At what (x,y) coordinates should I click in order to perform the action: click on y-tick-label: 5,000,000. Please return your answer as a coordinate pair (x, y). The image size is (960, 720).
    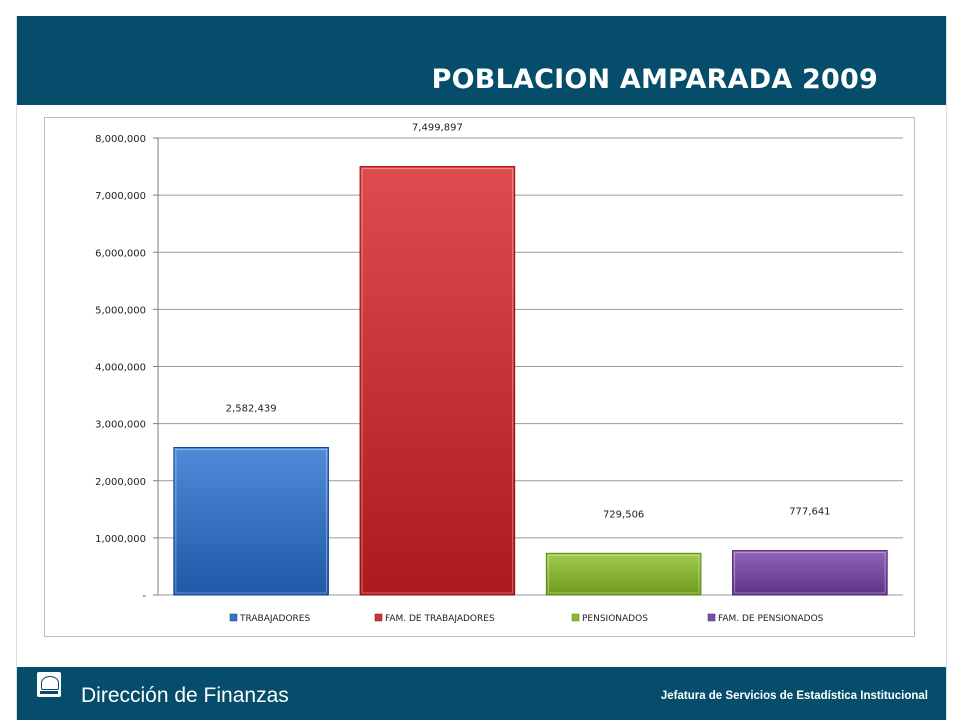
    Looking at the image, I should click on (120, 310).